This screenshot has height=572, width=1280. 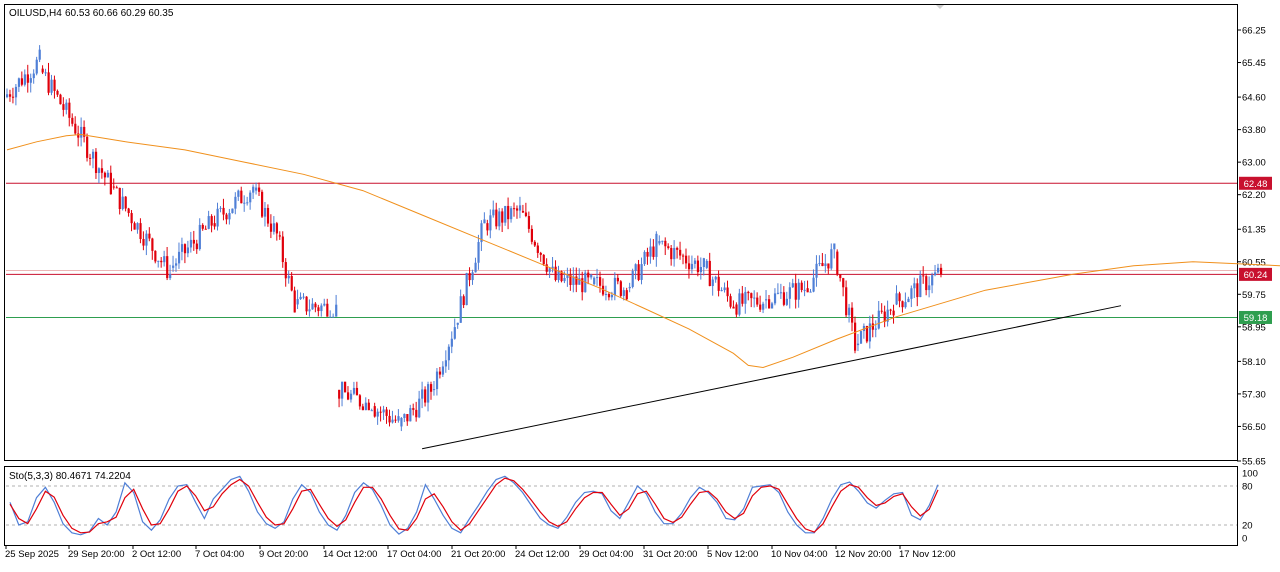 What do you see at coordinates (621, 506) in the screenshot?
I see `indicator-plot-frame` at bounding box center [621, 506].